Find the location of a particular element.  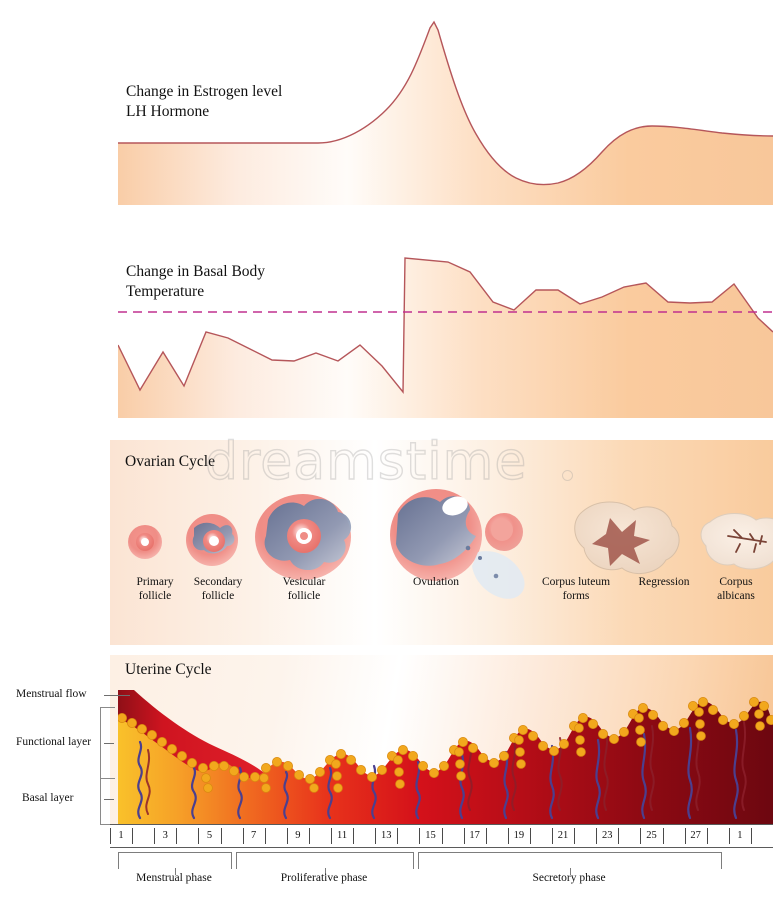

secondary-follicle-illustration is located at coordinates (212, 540).